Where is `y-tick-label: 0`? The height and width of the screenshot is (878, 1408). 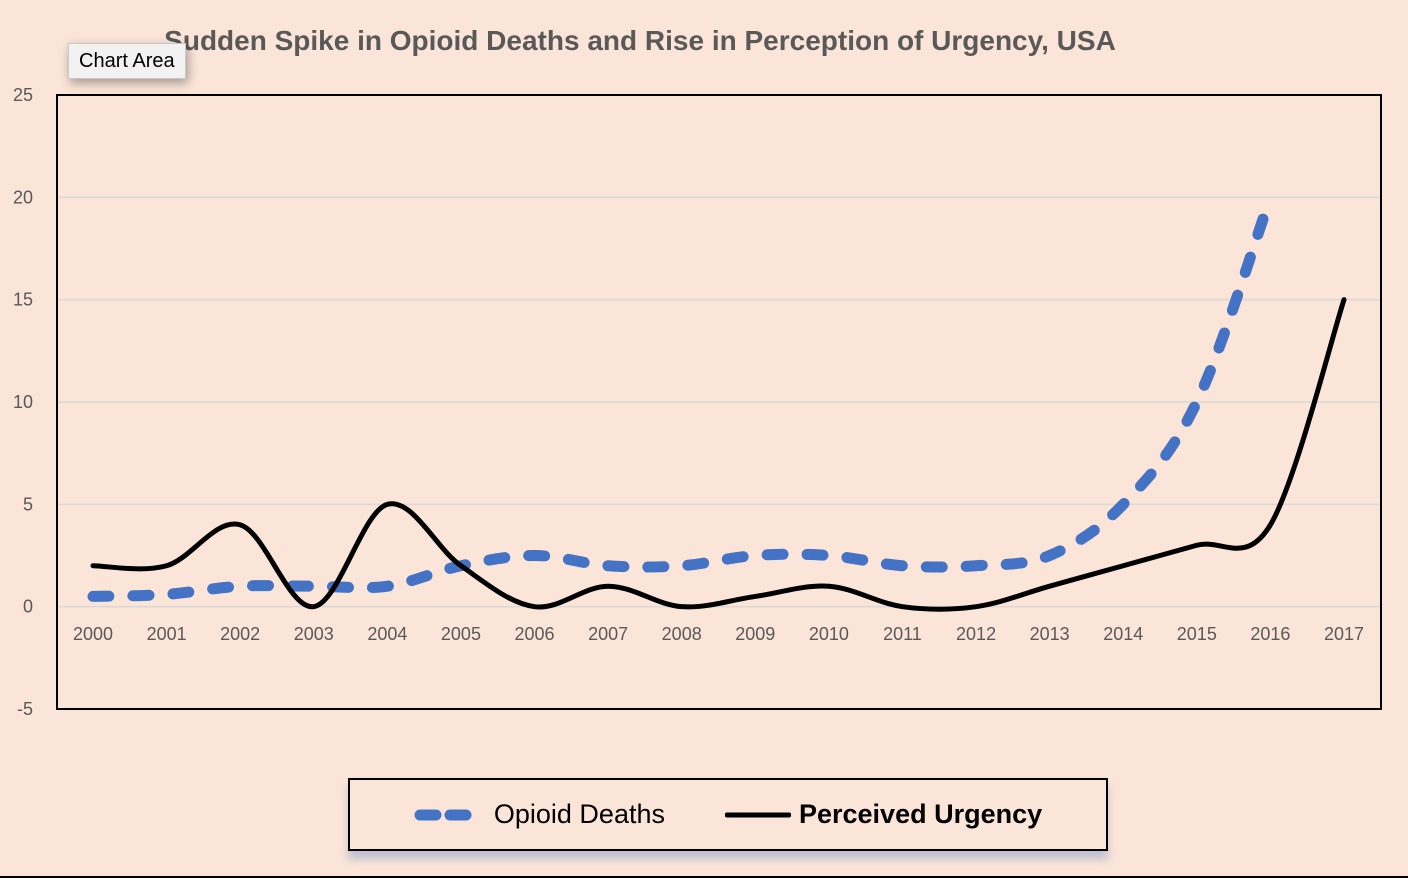
y-tick-label: 0 is located at coordinates (28, 607).